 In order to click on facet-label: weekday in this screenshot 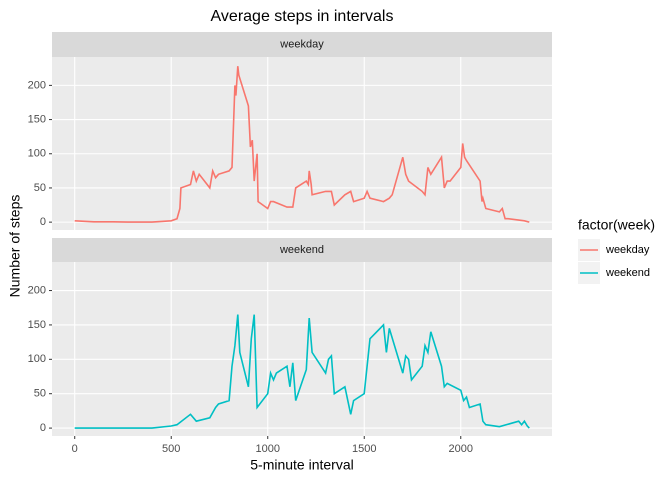, I will do `click(301, 44)`.